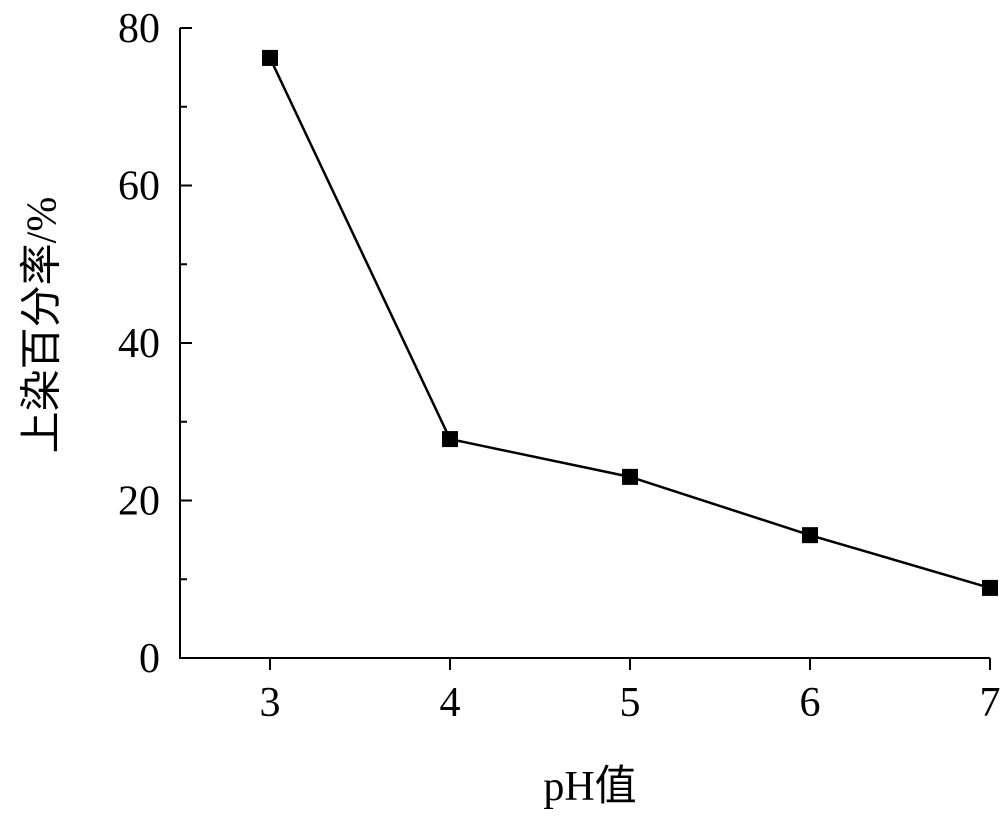 This screenshot has height=828, width=1000. I want to click on y-tick-label: 0, so click(149, 659).